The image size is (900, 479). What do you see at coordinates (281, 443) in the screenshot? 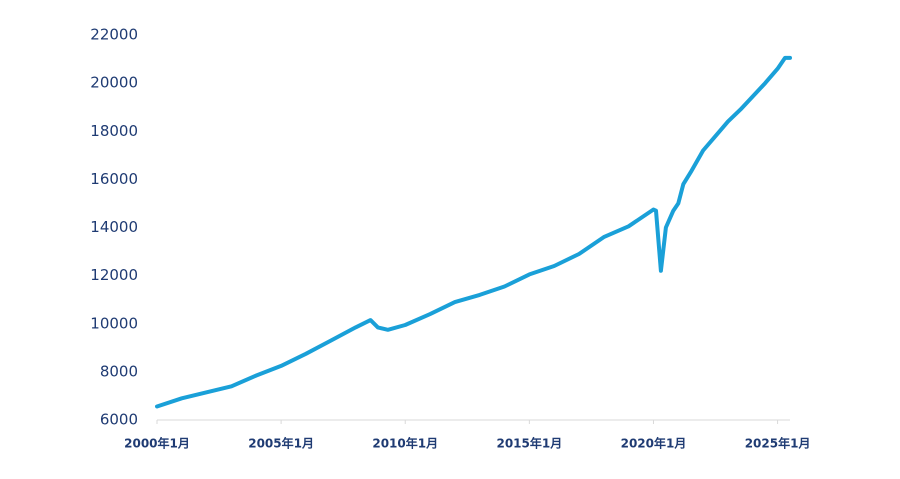
I see `x-tick-label: 2005年1月` at bounding box center [281, 443].